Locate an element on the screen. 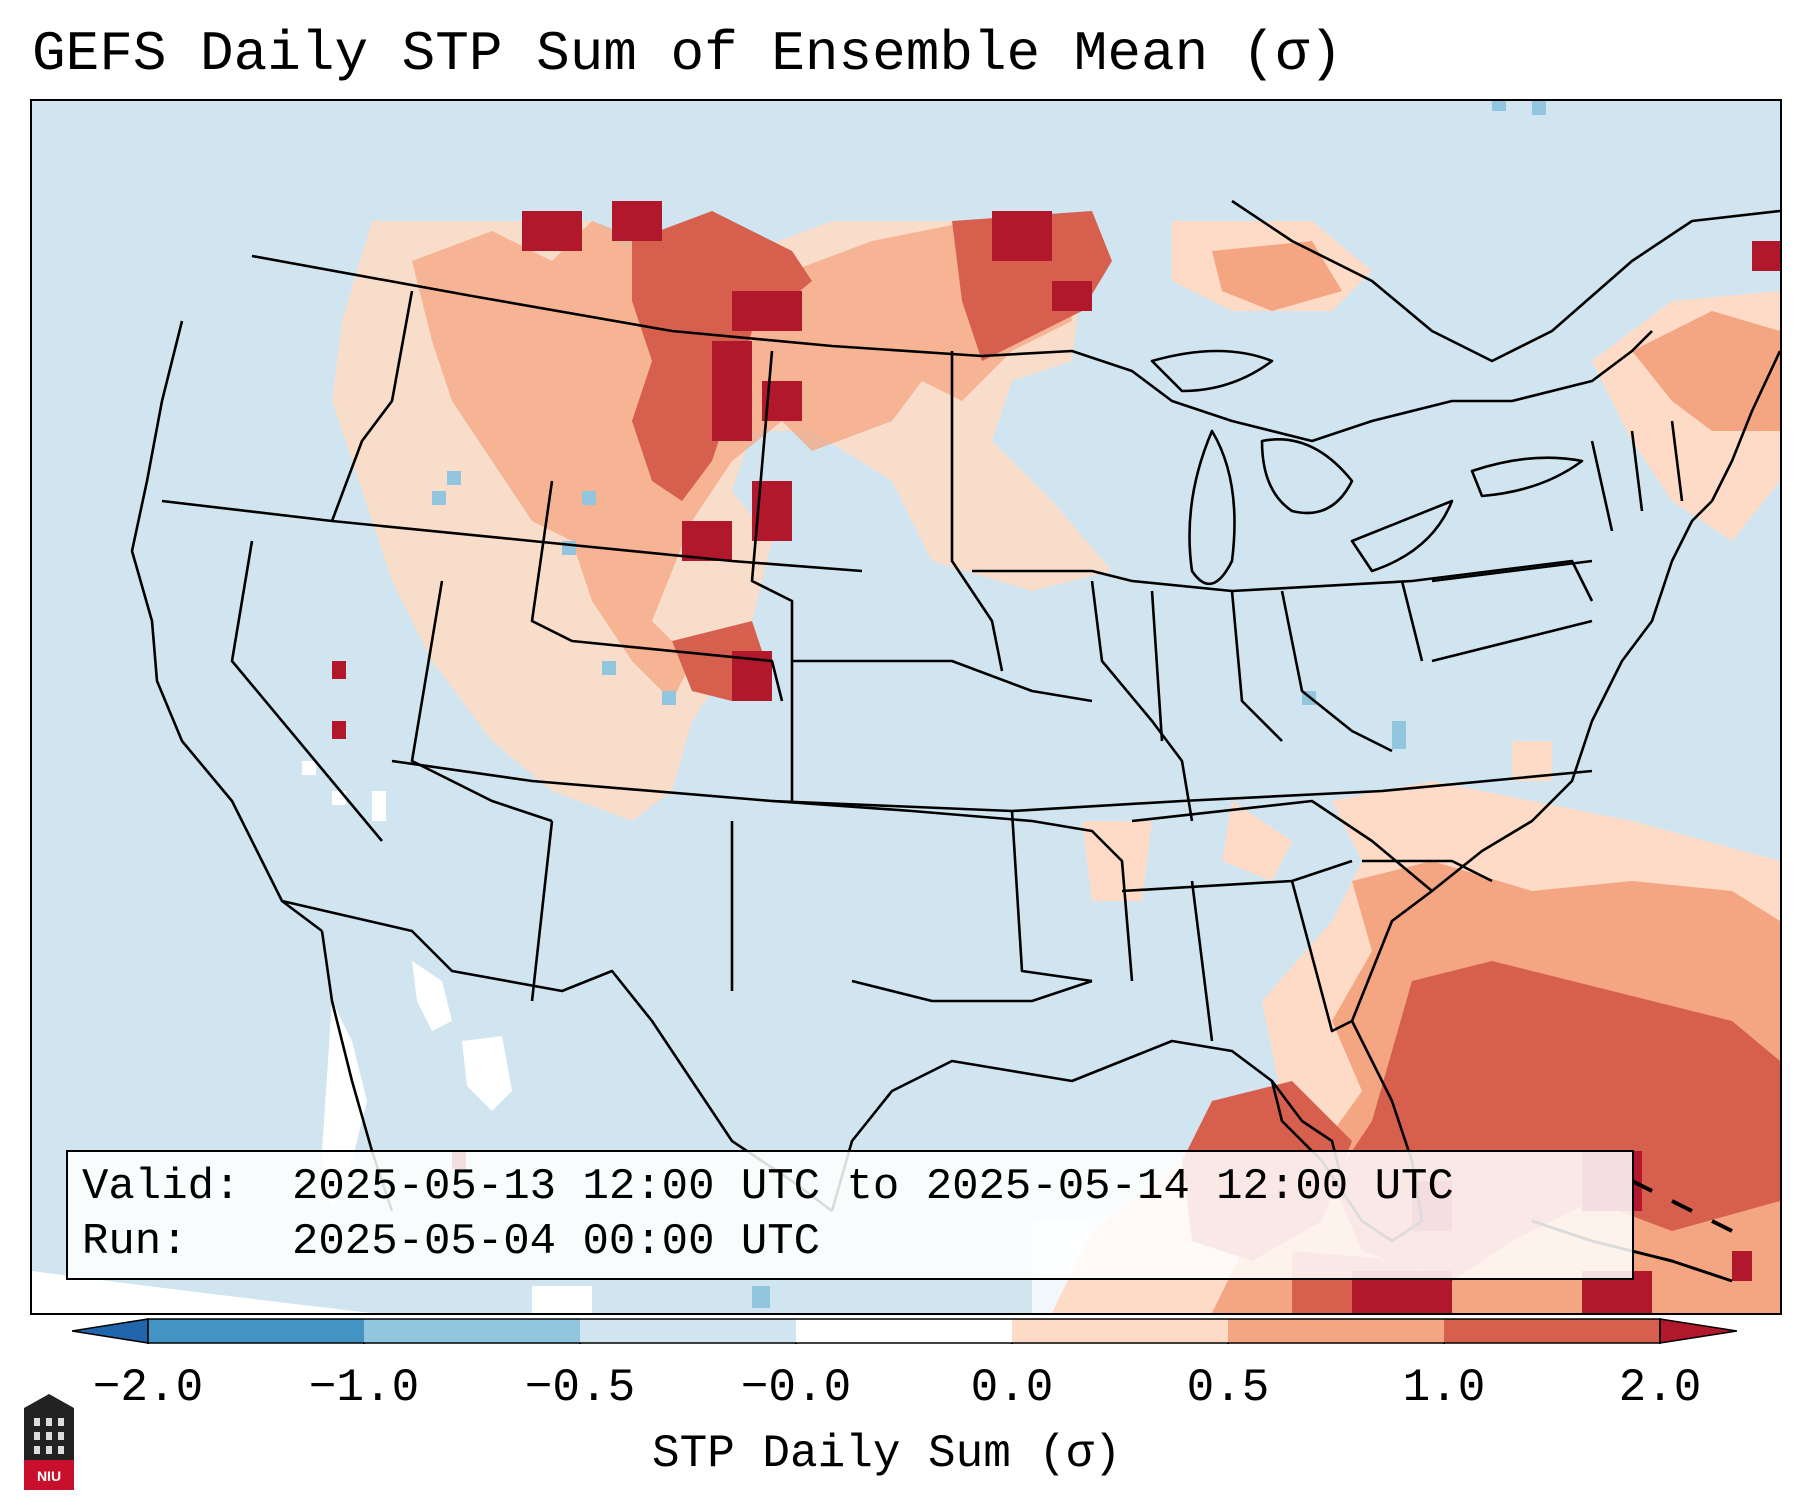  run-row: Run: 2025-05-04 00:00 UTC is located at coordinates (850, 1242).